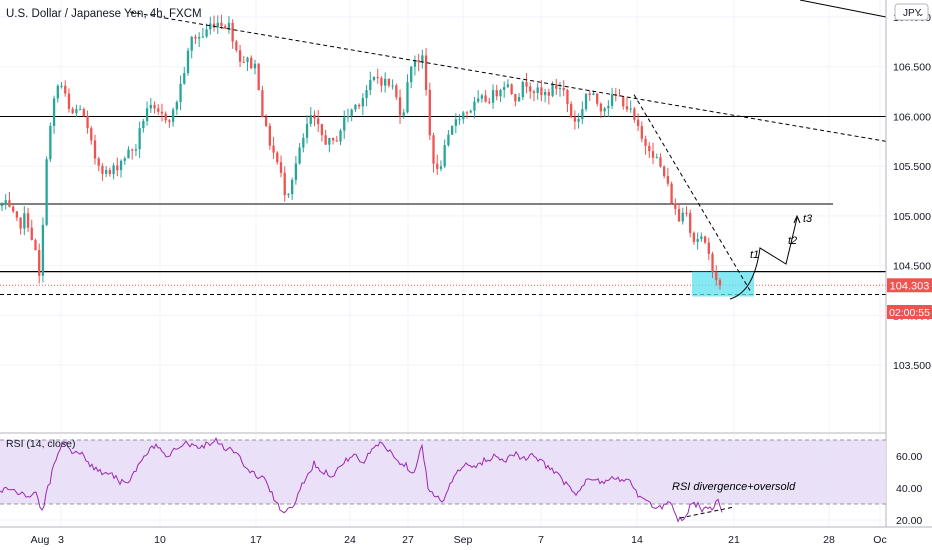  Describe the element at coordinates (459, 540) in the screenshot. I see `time-axis-ticks: Aug 3 10 17 24 27 Sep 7 14 21 28 Oc` at that location.